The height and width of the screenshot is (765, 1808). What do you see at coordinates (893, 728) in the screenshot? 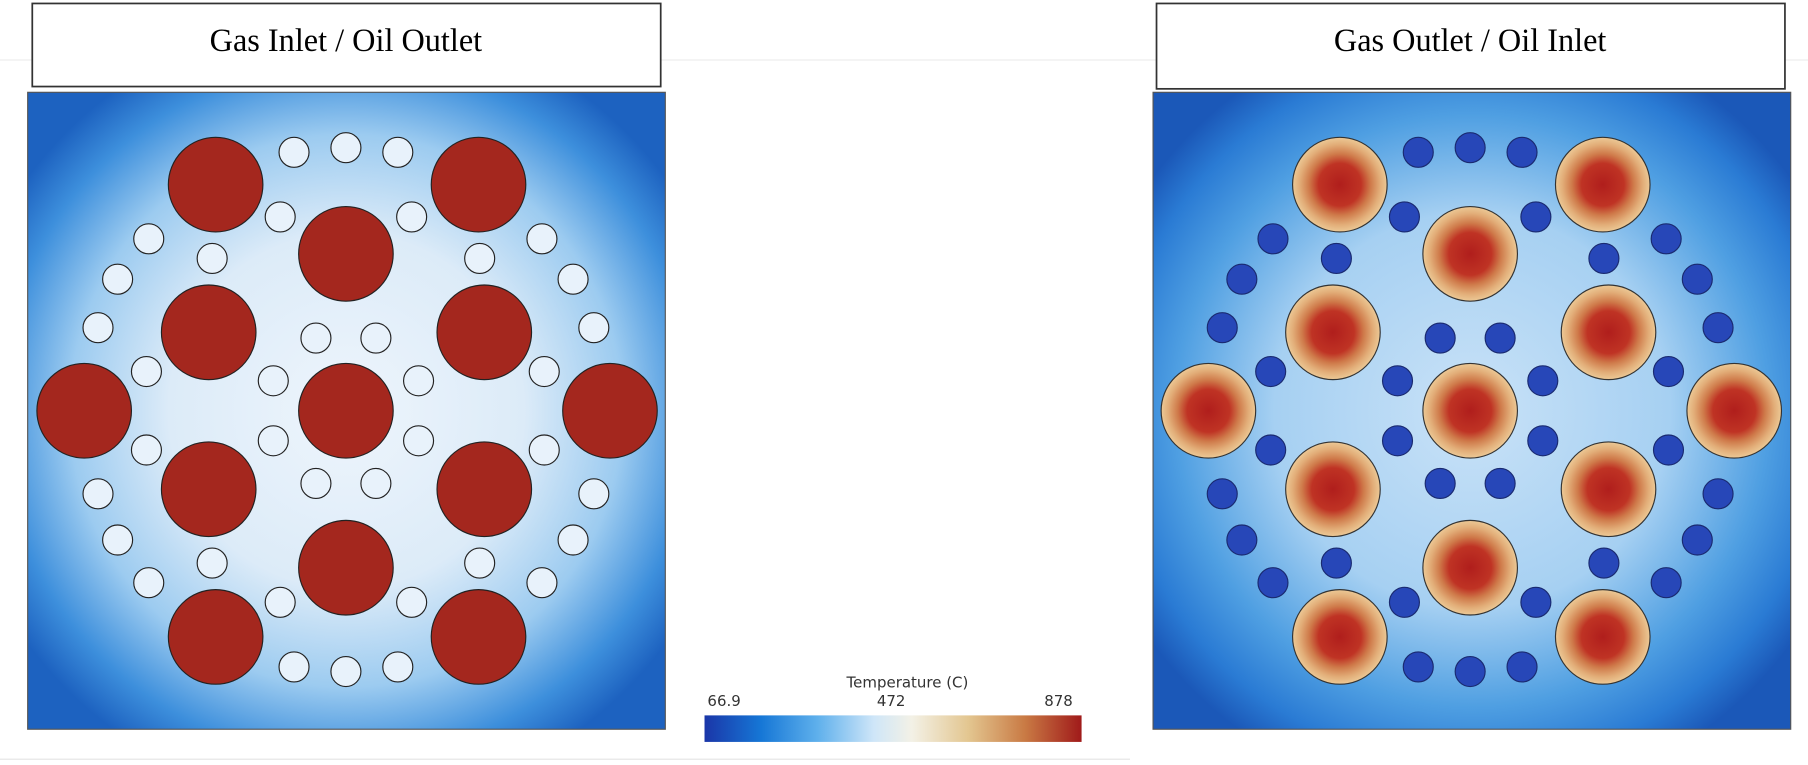
I see `colorbar-gradient` at bounding box center [893, 728].